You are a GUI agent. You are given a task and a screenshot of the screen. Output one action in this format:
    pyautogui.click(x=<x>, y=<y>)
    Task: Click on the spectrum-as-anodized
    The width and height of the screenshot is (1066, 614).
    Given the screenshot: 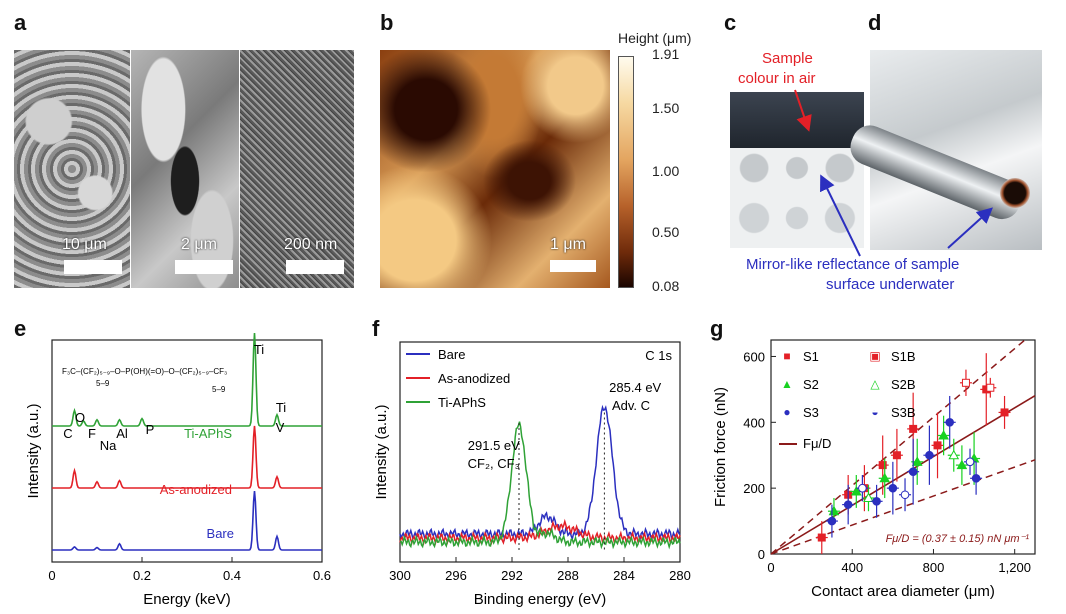 What is the action you would take?
    pyautogui.click(x=187, y=457)
    